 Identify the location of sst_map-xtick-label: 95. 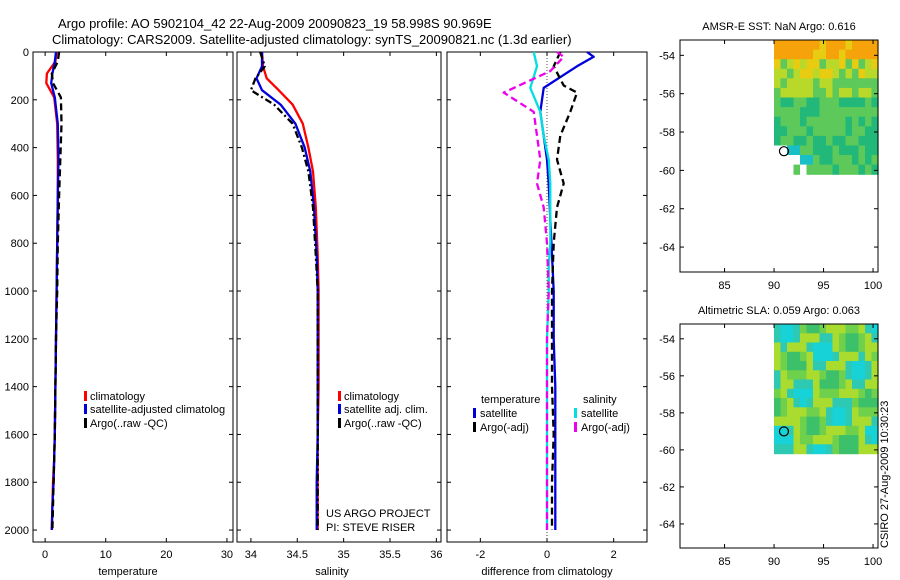
(823, 286).